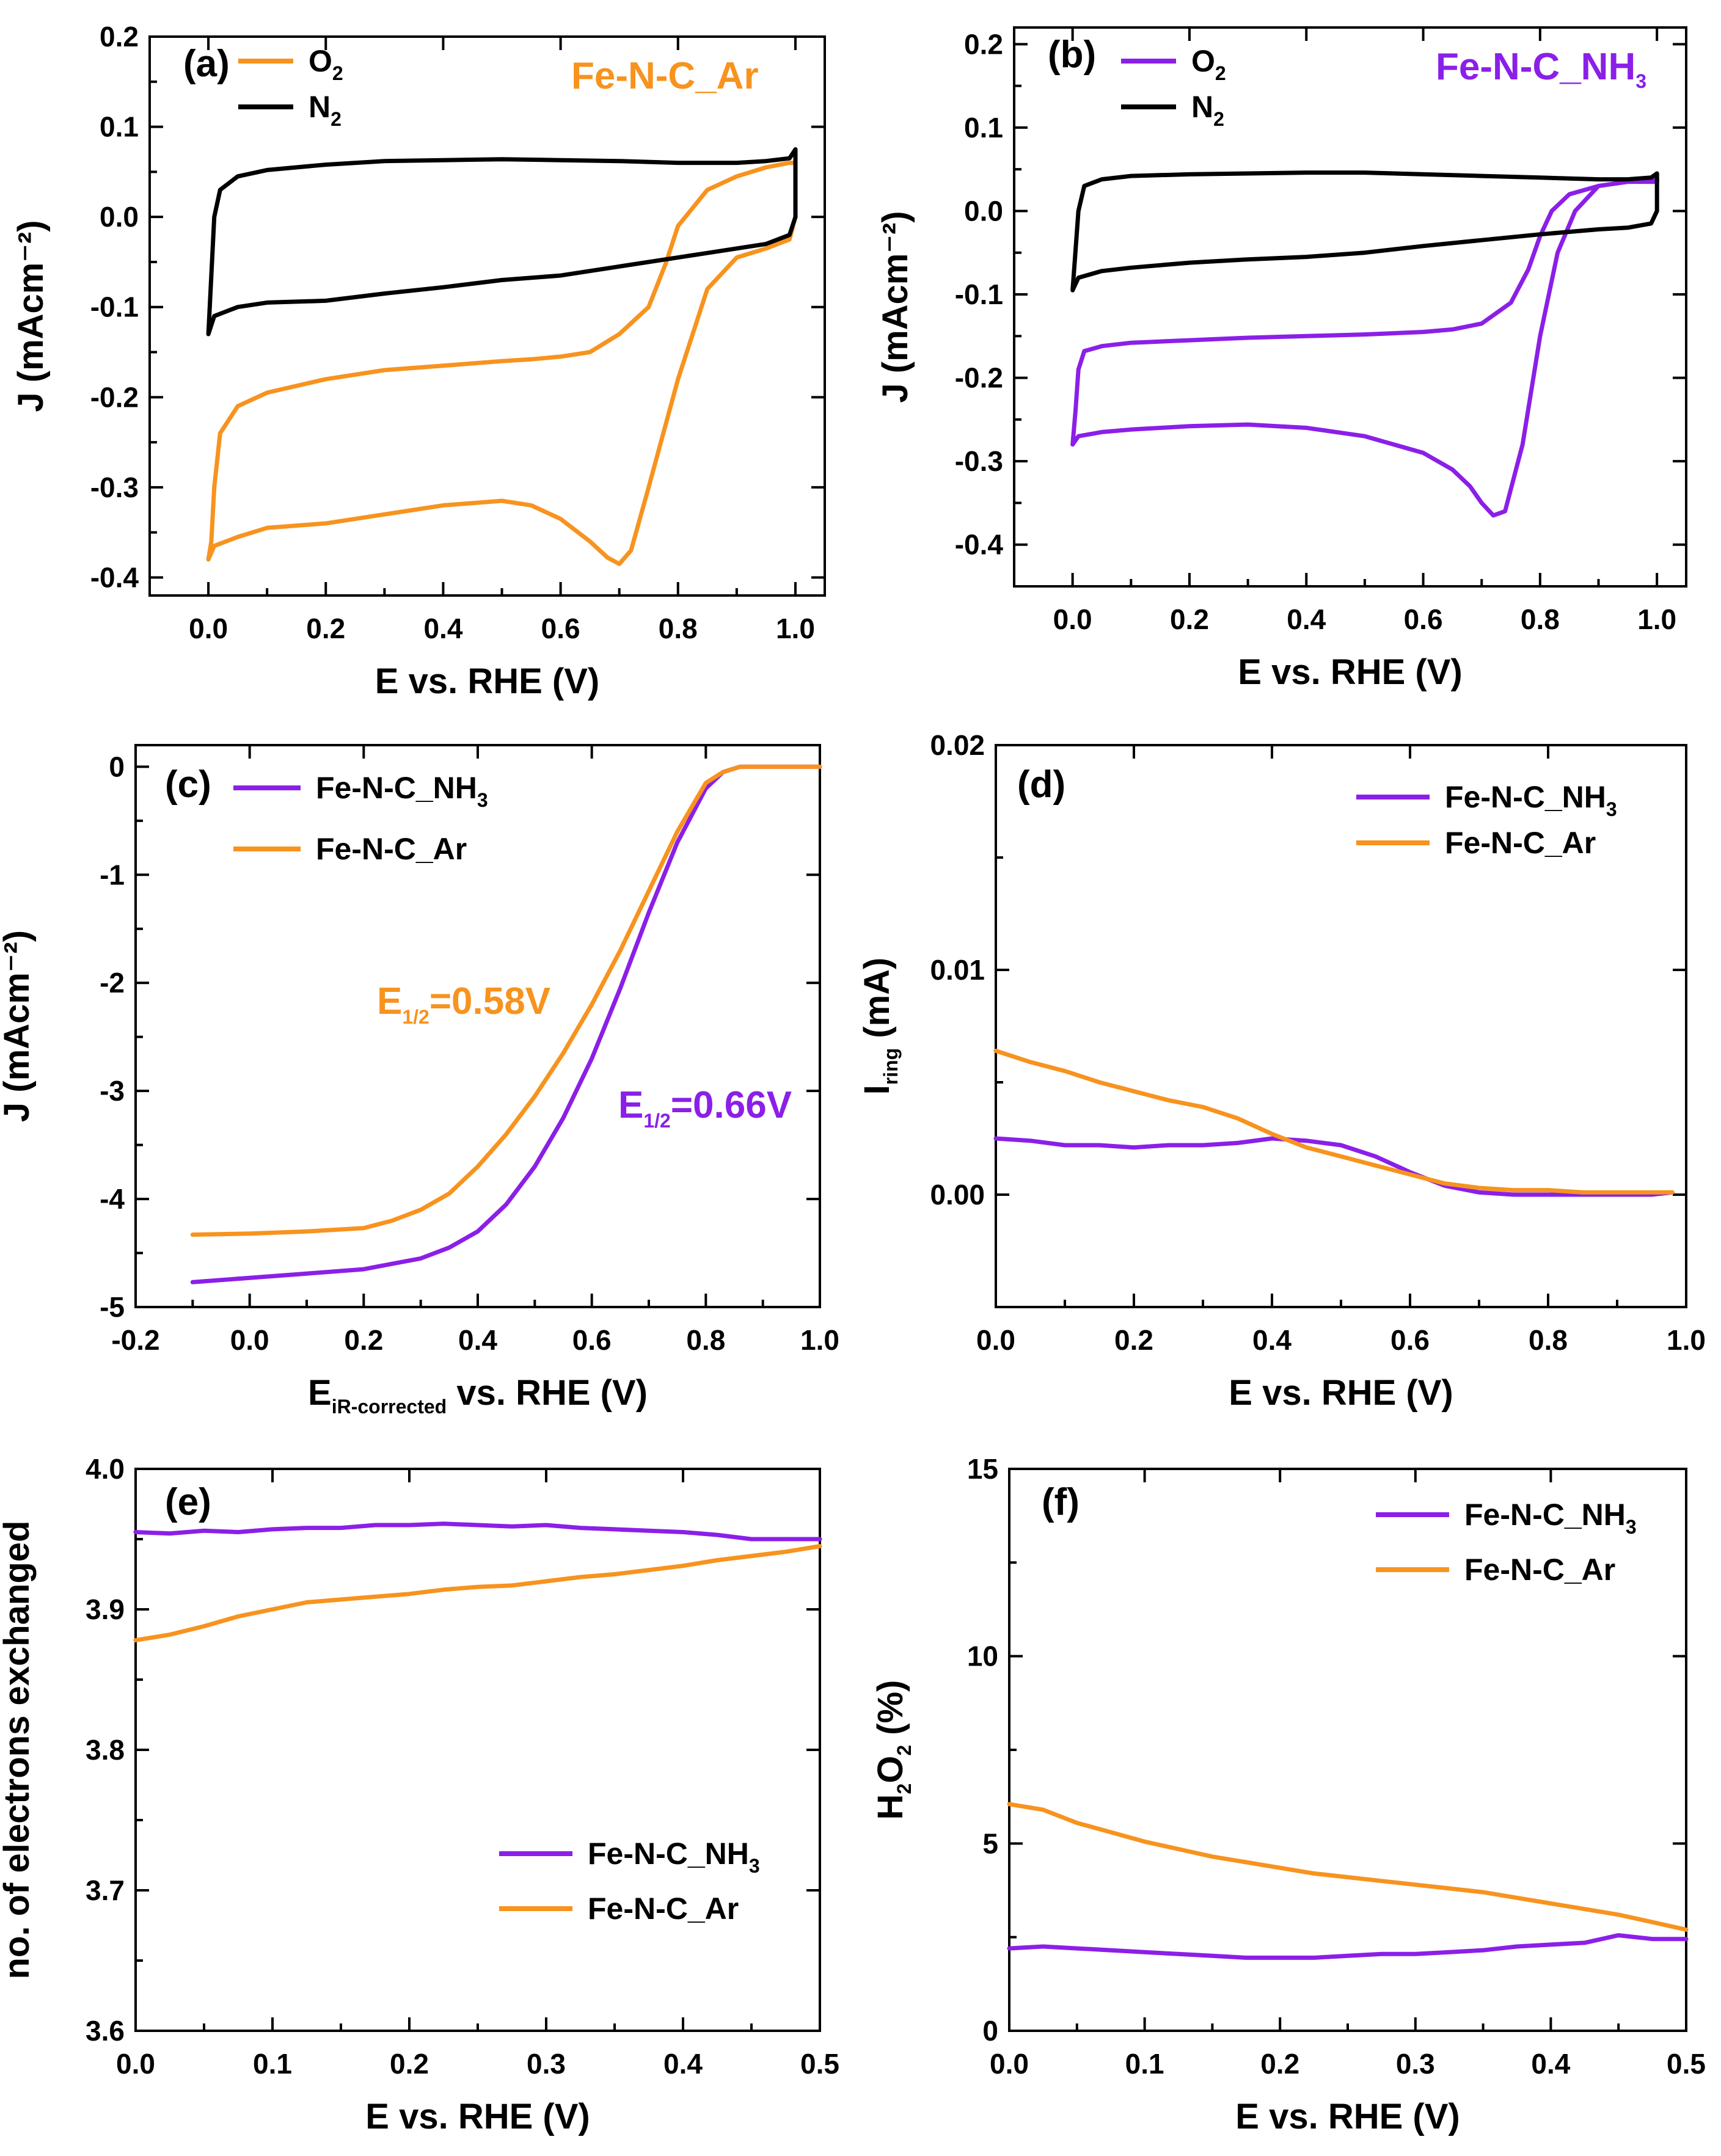 This screenshot has height=2156, width=1721. Describe the element at coordinates (957, 970) in the screenshot. I see `y-tick-label: 0.01` at that location.